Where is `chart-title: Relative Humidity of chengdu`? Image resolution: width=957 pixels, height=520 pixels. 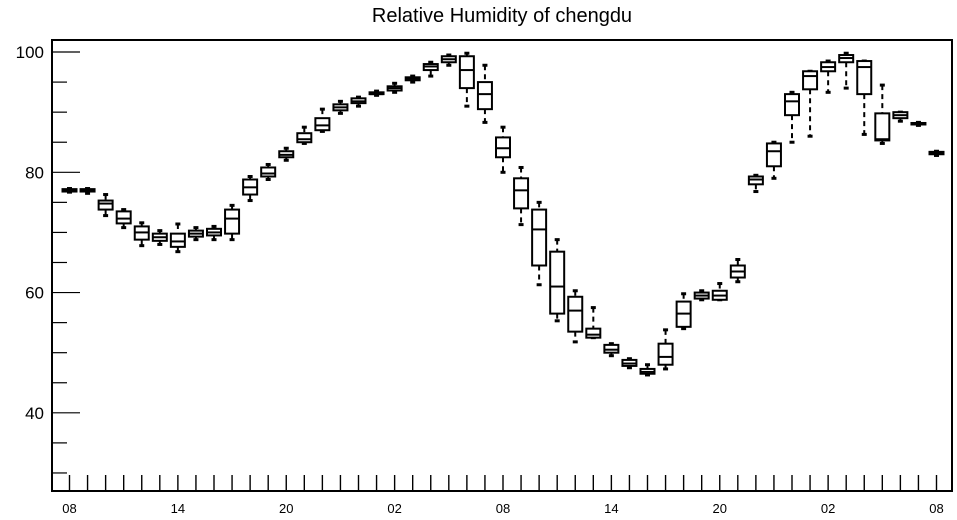
chart-title: Relative Humidity of chengdu is located at coordinates (502, 16).